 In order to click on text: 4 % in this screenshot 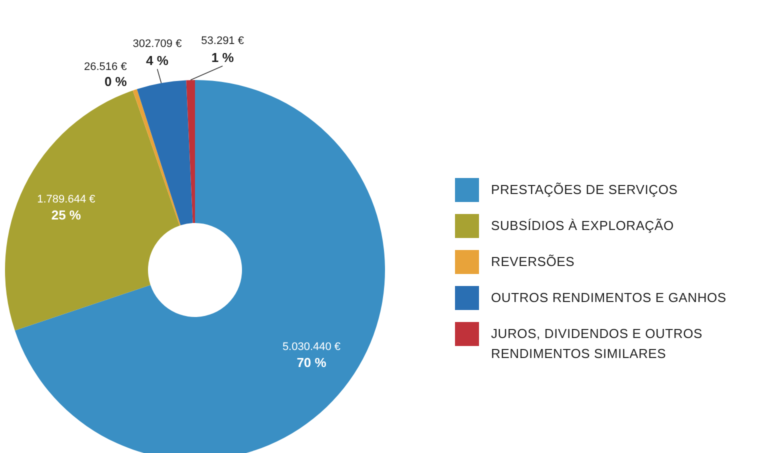, I will do `click(157, 60)`.